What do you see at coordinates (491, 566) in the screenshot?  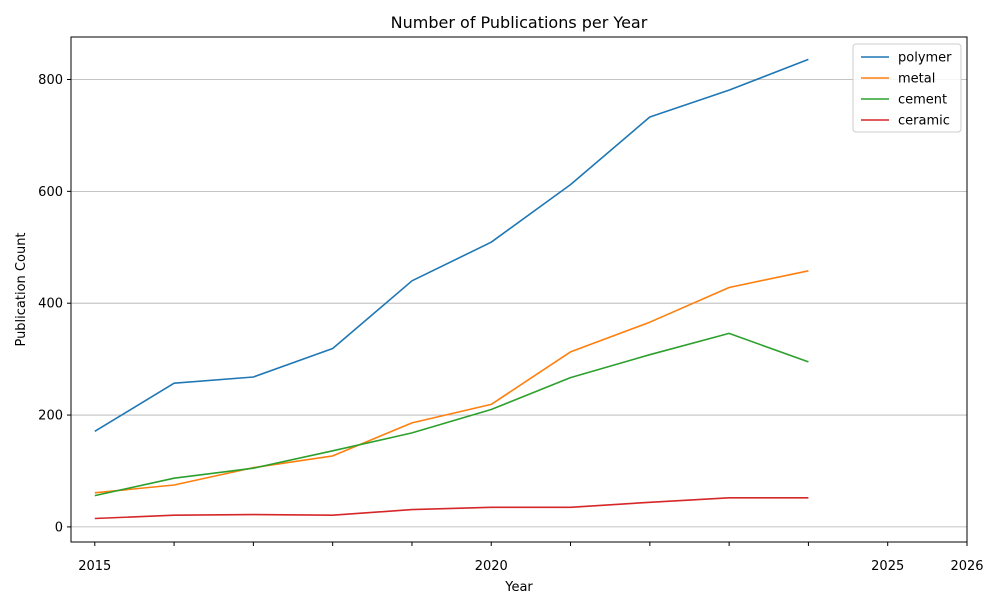 I see `x-tick-label: 2020` at bounding box center [491, 566].